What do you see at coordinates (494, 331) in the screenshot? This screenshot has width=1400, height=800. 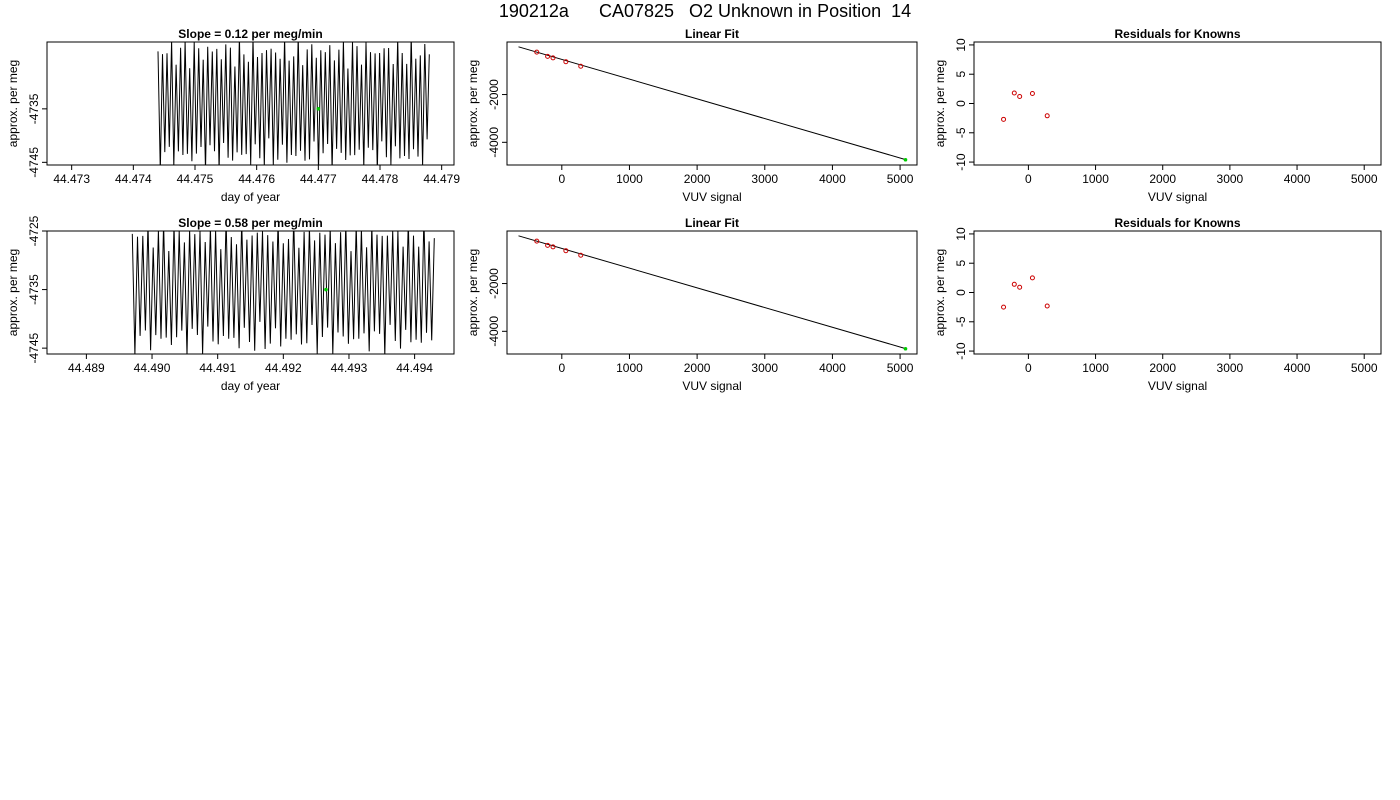 I see `y-tick-label: -4000` at bounding box center [494, 331].